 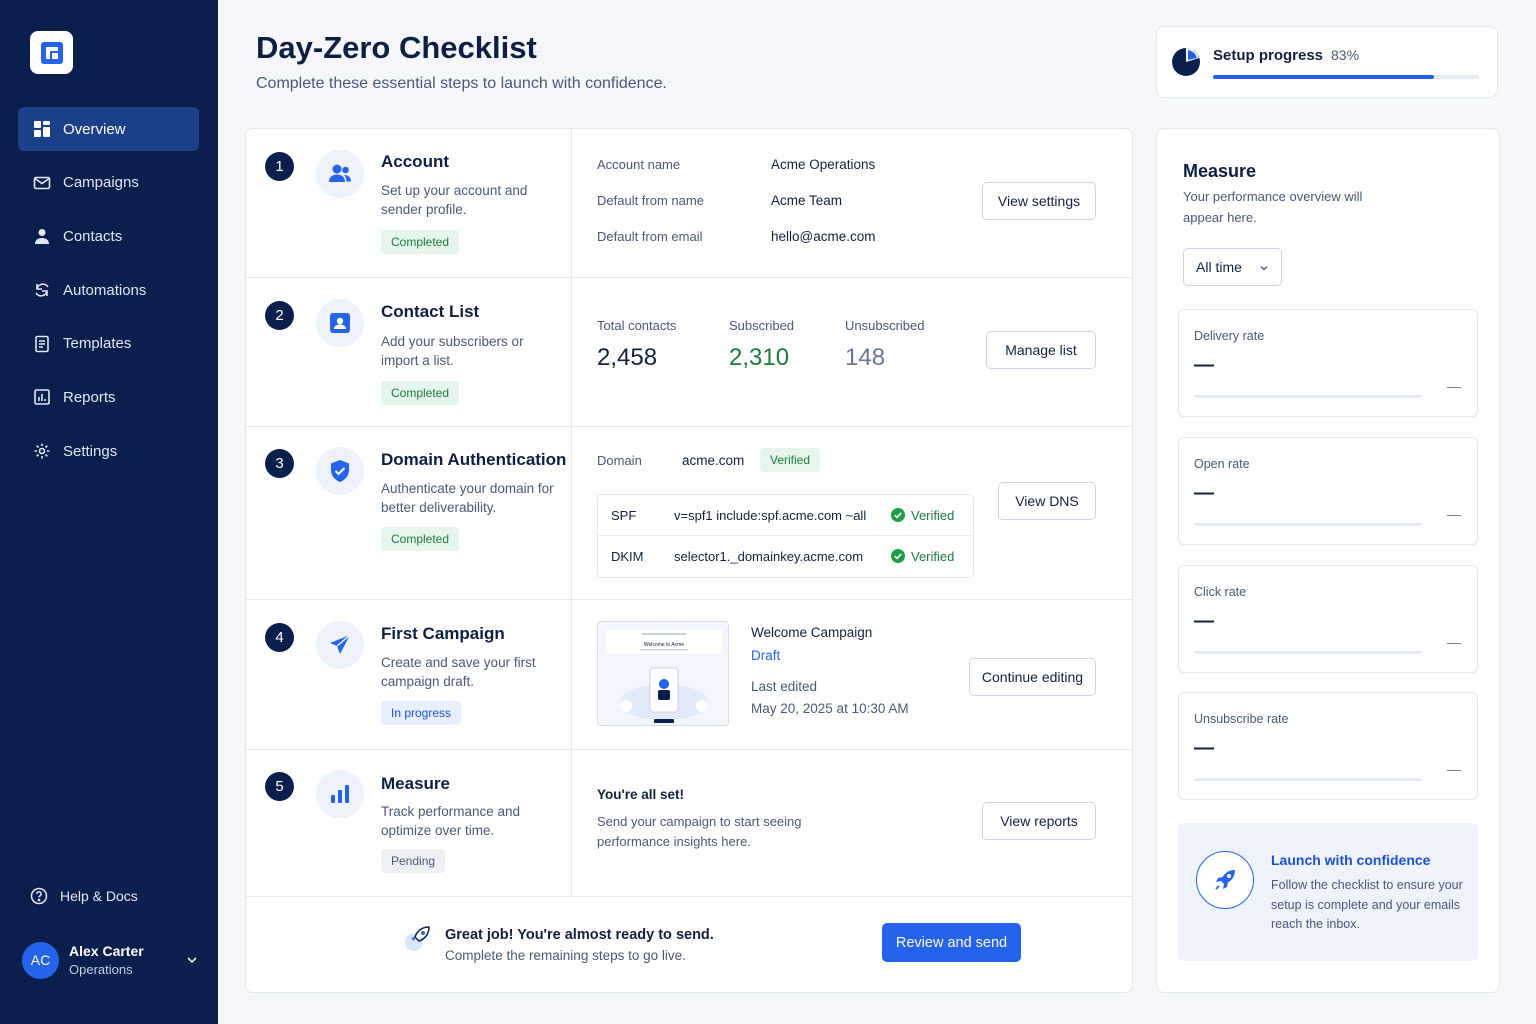 I want to click on step-title: Contact List, so click(x=430, y=311).